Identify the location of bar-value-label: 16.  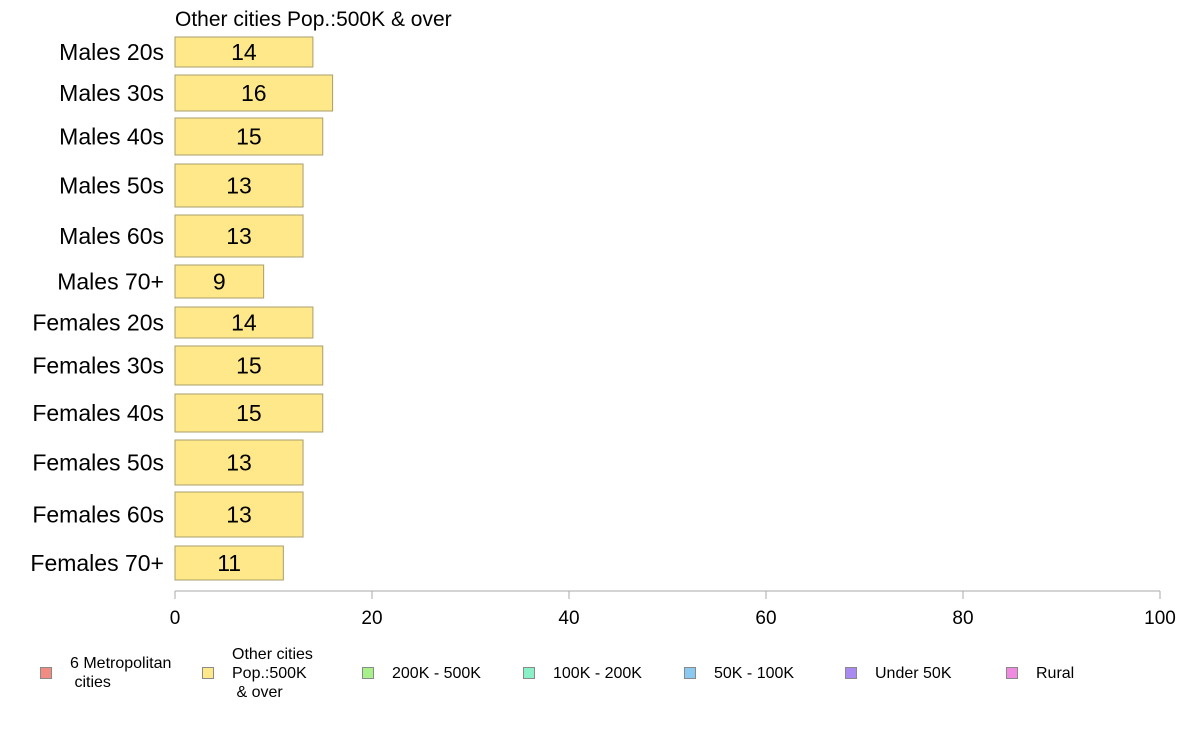
(254, 93).